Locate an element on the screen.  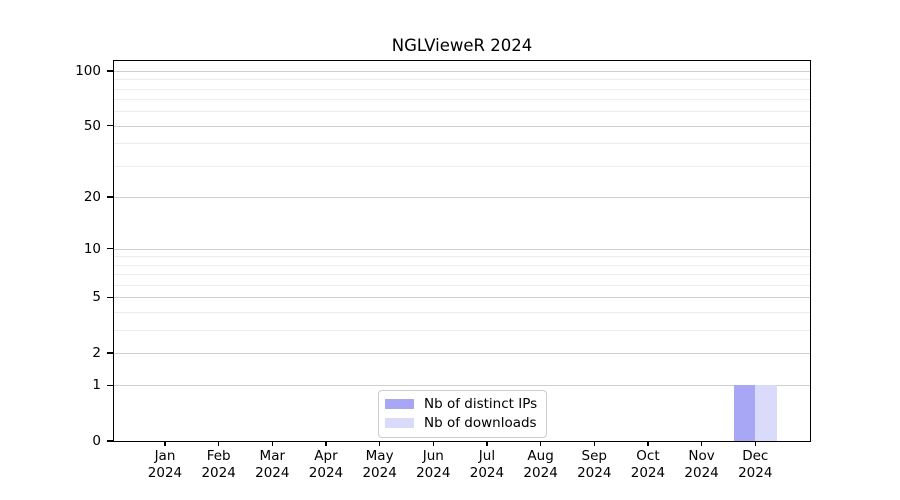
x-tick-label: Feb 2024 is located at coordinates (219, 465).